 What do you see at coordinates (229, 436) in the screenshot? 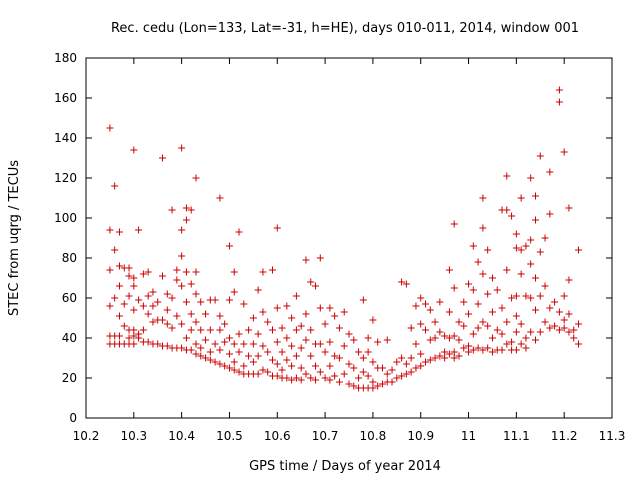
I see `x-tick-label: 10.5` at bounding box center [229, 436].